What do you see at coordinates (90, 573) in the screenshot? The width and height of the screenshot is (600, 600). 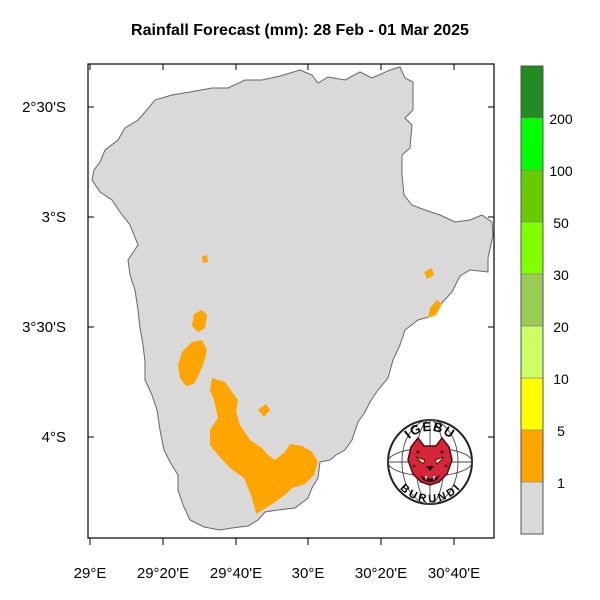 I see `x-tick-label: 29°E` at bounding box center [90, 573].